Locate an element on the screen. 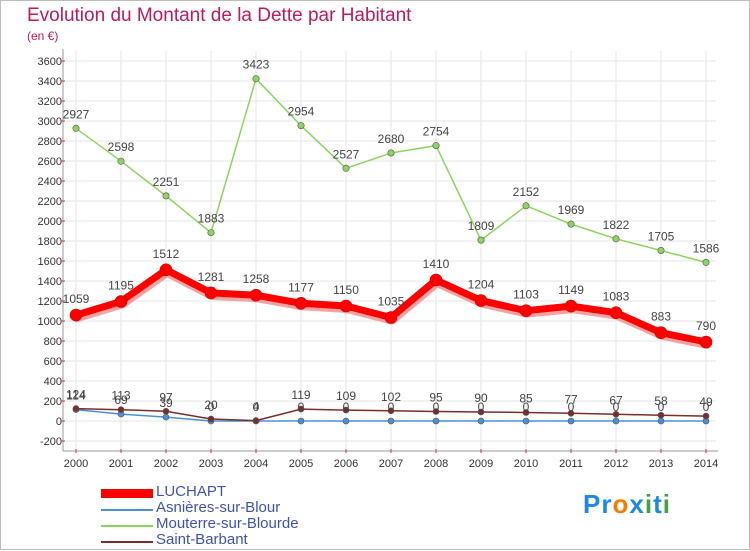 This screenshot has width=750, height=551. data-label: 1035 is located at coordinates (391, 302).